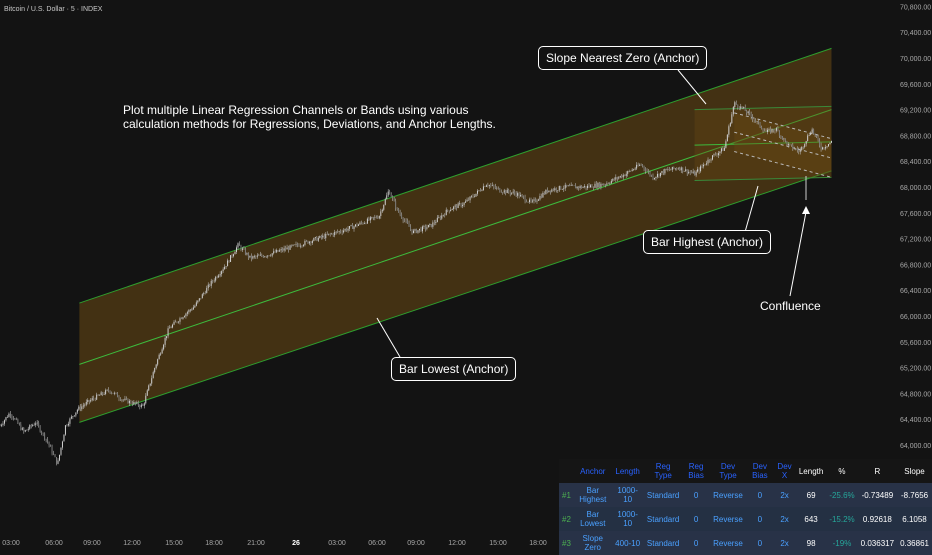 The image size is (932, 555). Describe the element at coordinates (915, 446) in the screenshot. I see `y-tick-label: 64,000.00` at that location.